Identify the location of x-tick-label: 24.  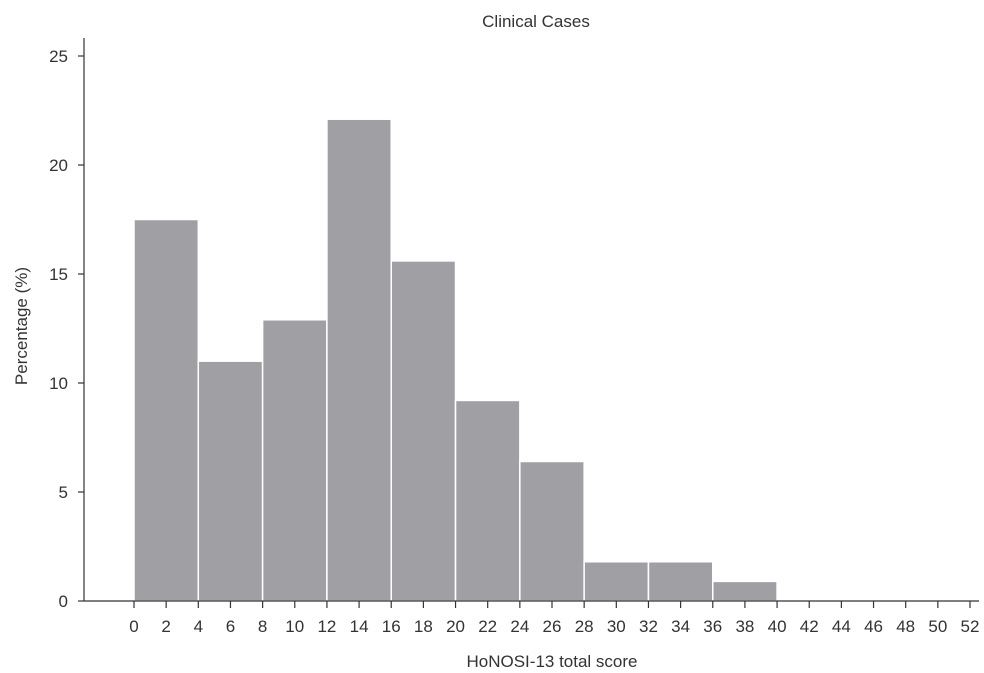
(519, 626).